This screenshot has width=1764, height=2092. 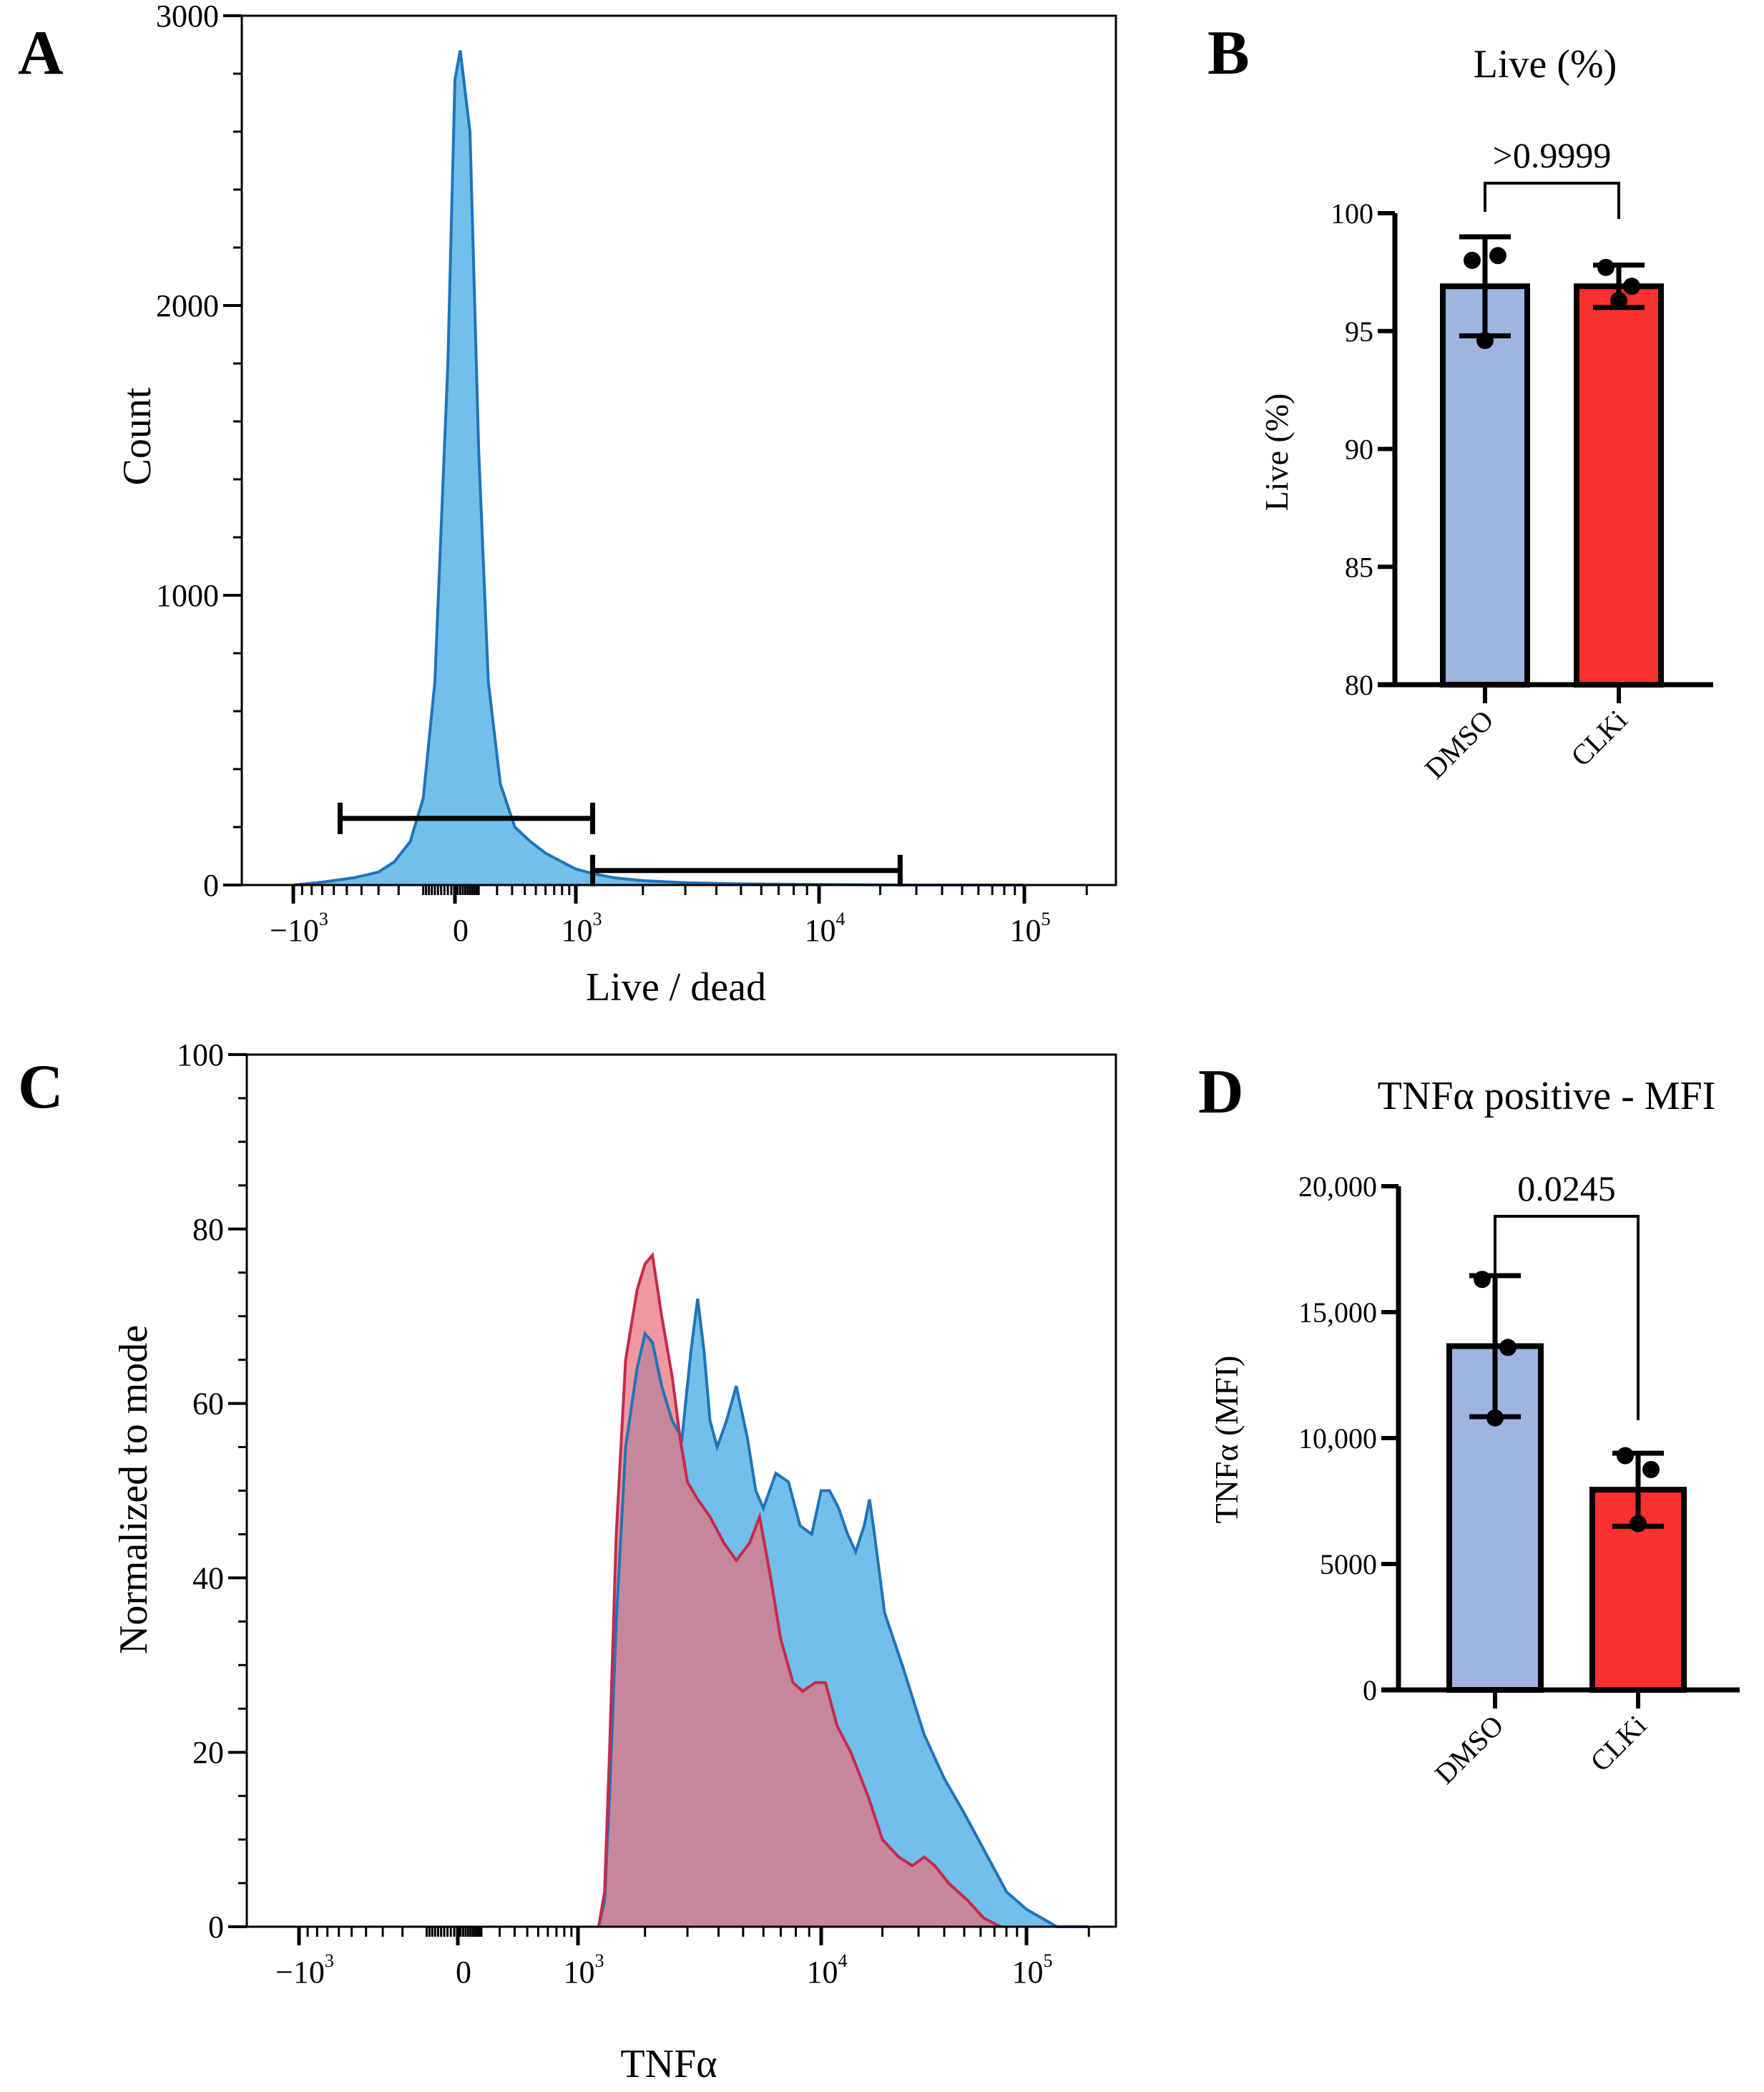 What do you see at coordinates (676, 987) in the screenshot?
I see `x-axis-title: Live / dead` at bounding box center [676, 987].